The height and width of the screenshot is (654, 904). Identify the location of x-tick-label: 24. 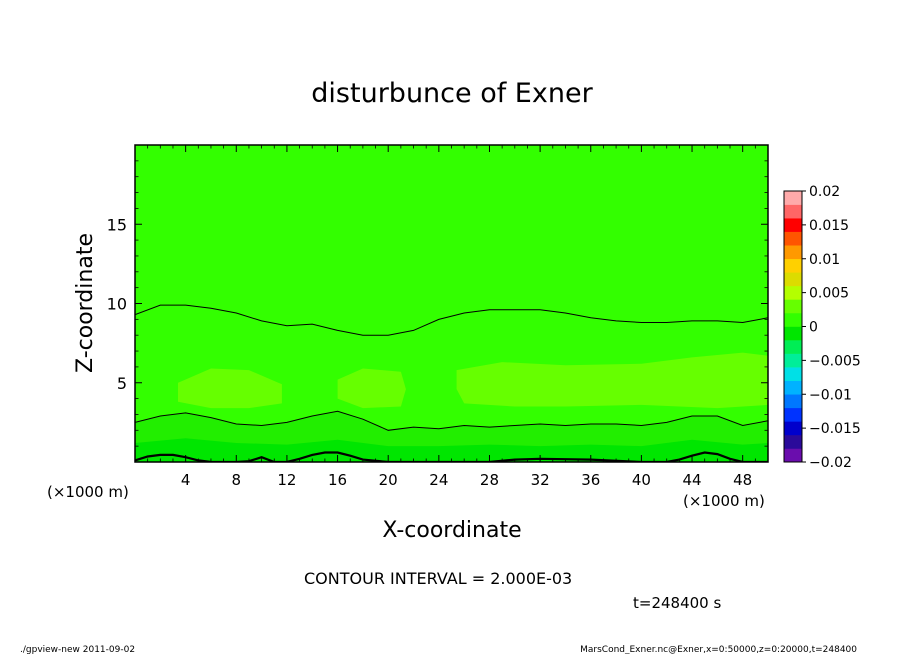
(438, 480).